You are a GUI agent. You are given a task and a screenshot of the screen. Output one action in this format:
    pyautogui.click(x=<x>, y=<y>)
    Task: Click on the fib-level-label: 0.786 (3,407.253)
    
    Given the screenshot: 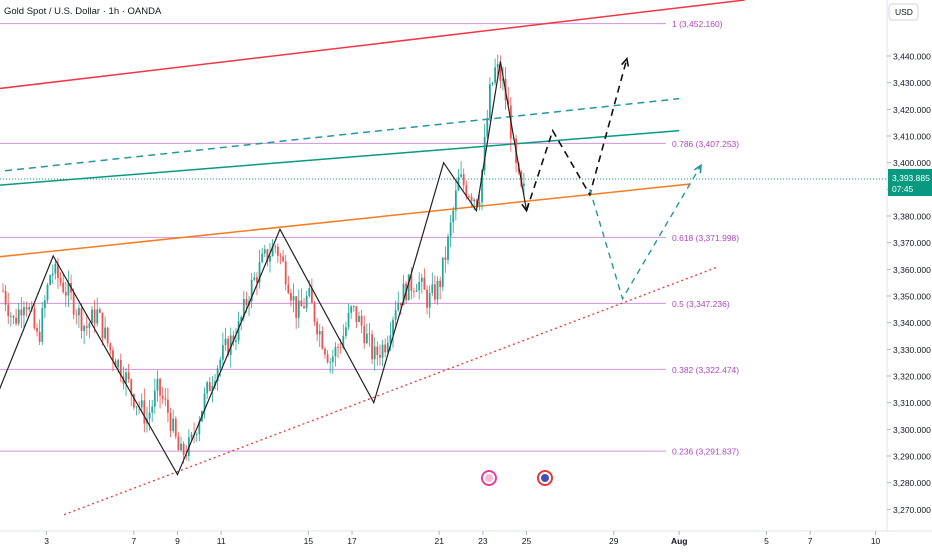 What is the action you would take?
    pyautogui.click(x=705, y=144)
    